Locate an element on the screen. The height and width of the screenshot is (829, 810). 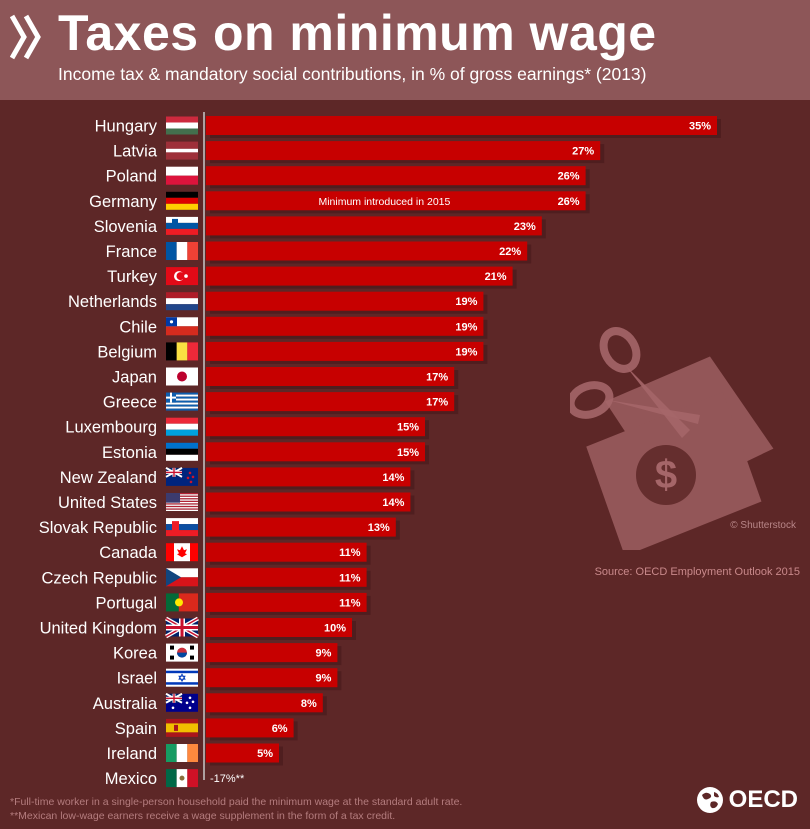
value-label-luxembourg: 15% is located at coordinates (408, 428).